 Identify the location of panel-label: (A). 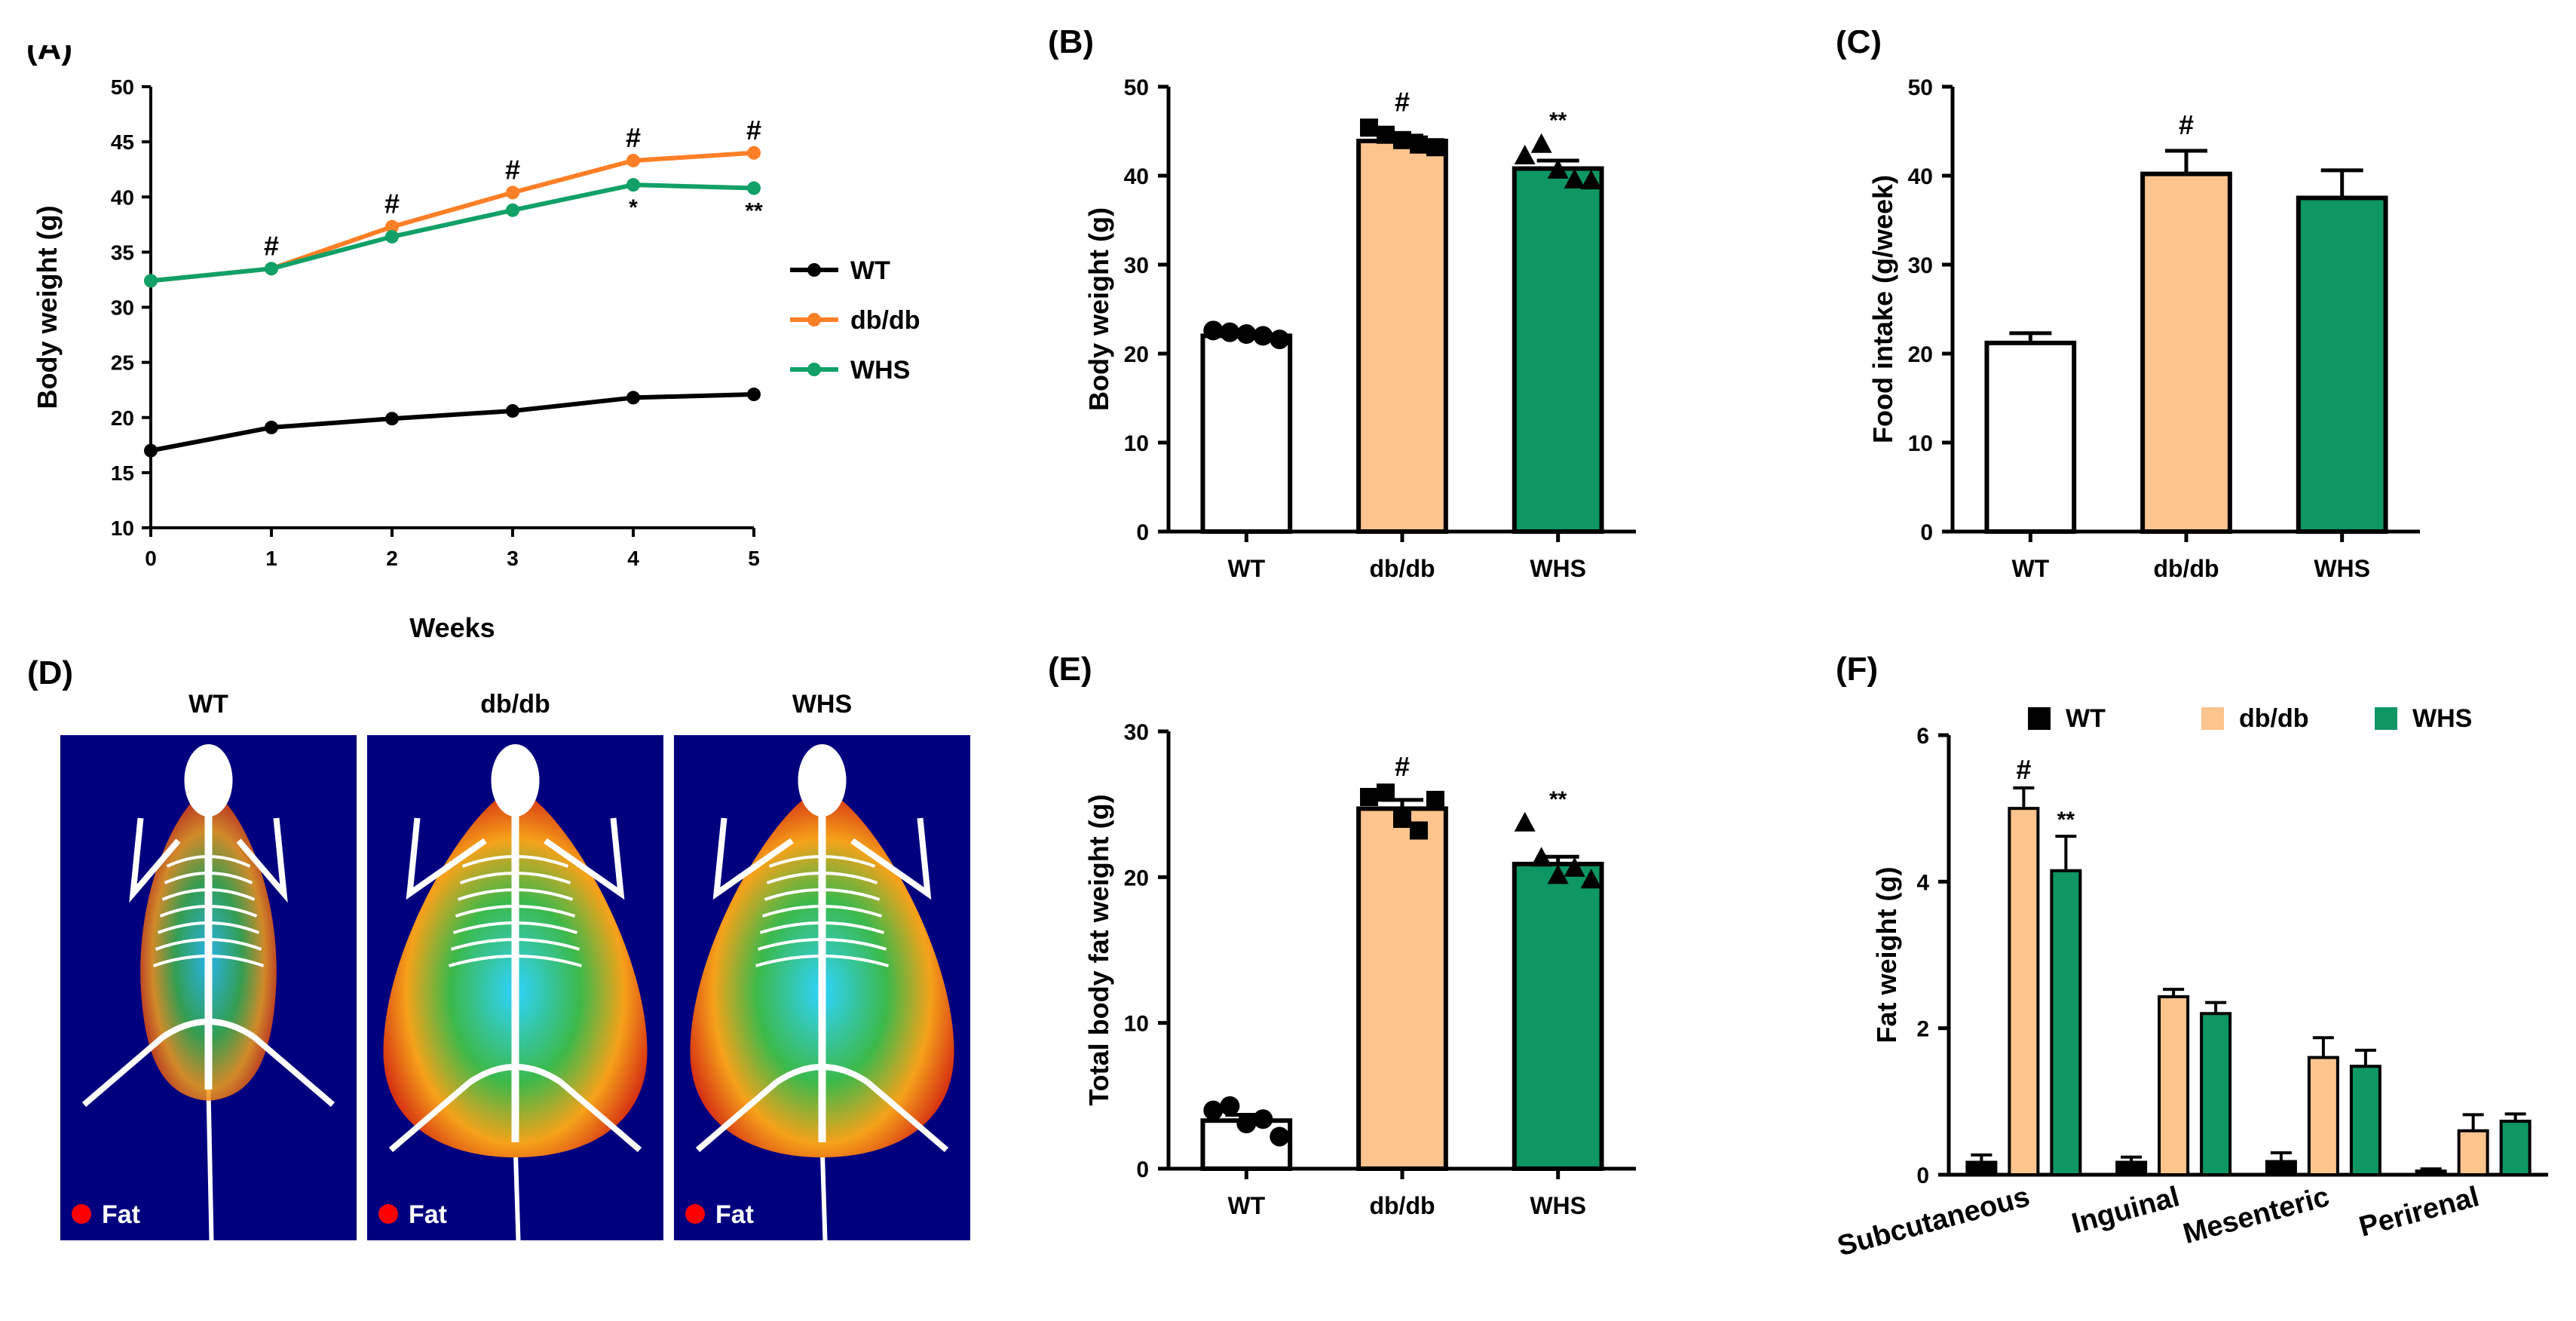
(49, 56).